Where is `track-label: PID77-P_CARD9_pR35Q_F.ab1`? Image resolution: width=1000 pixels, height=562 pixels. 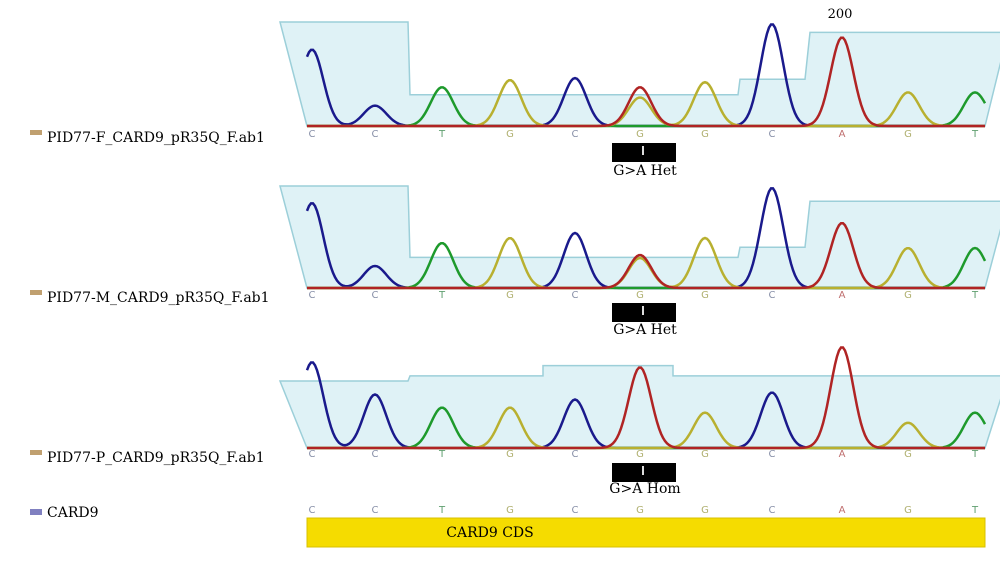 track-label: PID77-P_CARD9_pR35Q_F.ab1 is located at coordinates (156, 458).